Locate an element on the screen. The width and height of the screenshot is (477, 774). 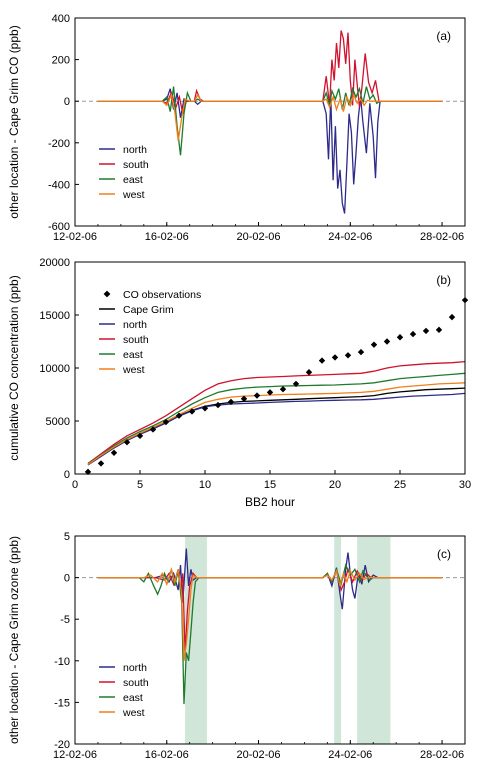
series-line-cape-grim is located at coordinates (276, 426).